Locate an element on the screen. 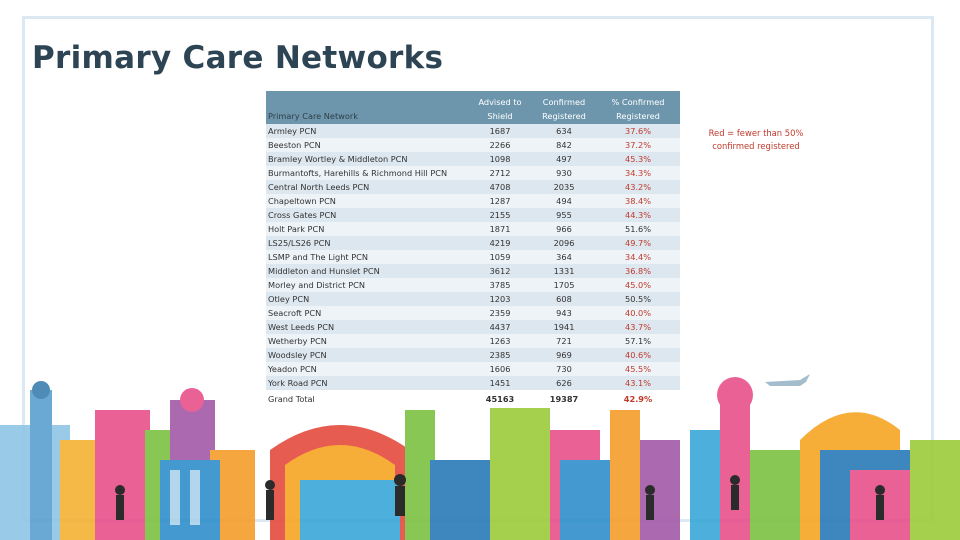 This screenshot has width=960, height=540. cell-pct-confirmed: 38.4% is located at coordinates (638, 201).